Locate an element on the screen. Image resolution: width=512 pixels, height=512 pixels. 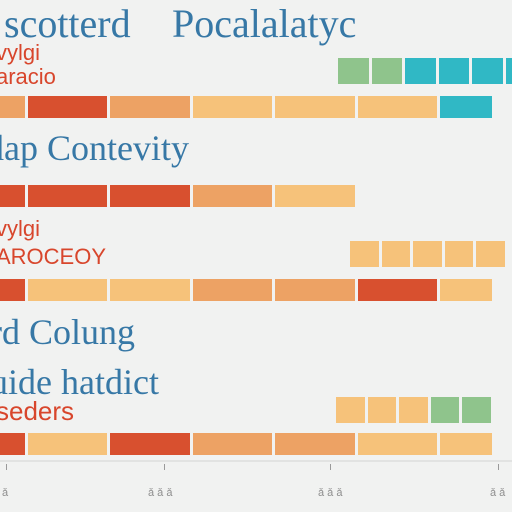
row-label-2: aracio is located at coordinates (28, 76).